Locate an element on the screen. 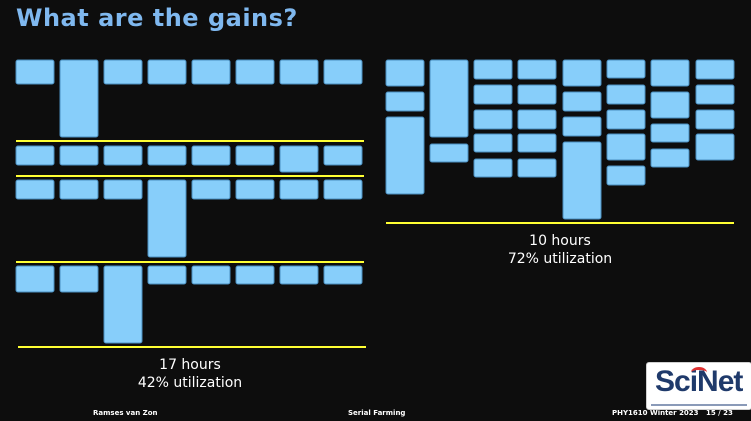  footer-author: Ramses van Zon is located at coordinates (125, 413).